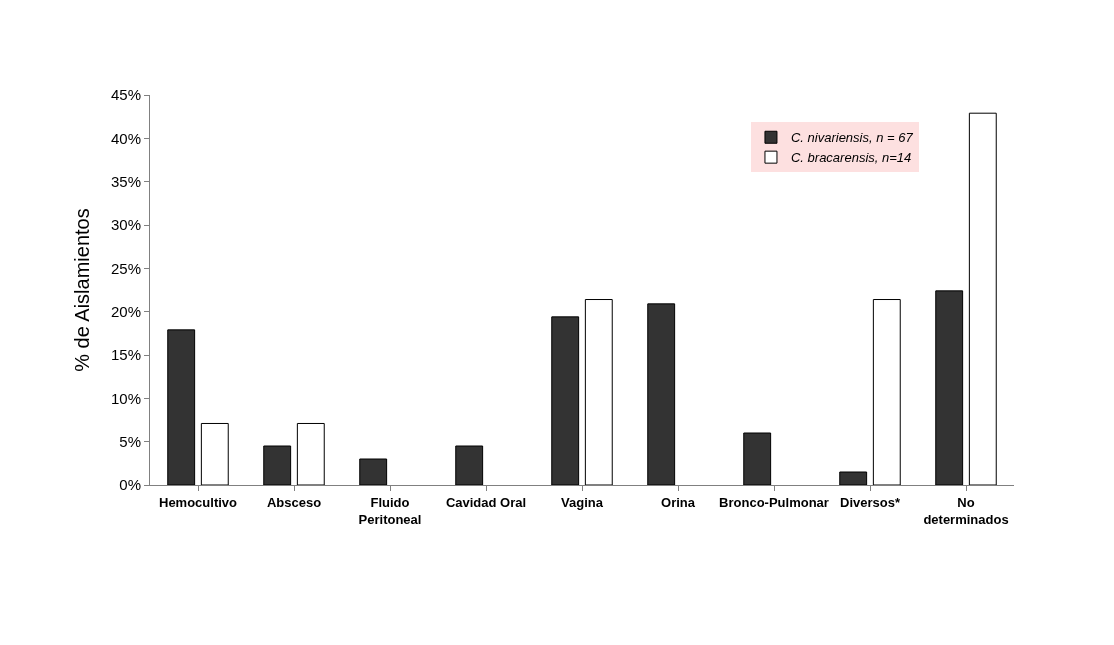 This screenshot has width=1114, height=645. I want to click on x-tick-label: Cavidad Oral, so click(486, 502).